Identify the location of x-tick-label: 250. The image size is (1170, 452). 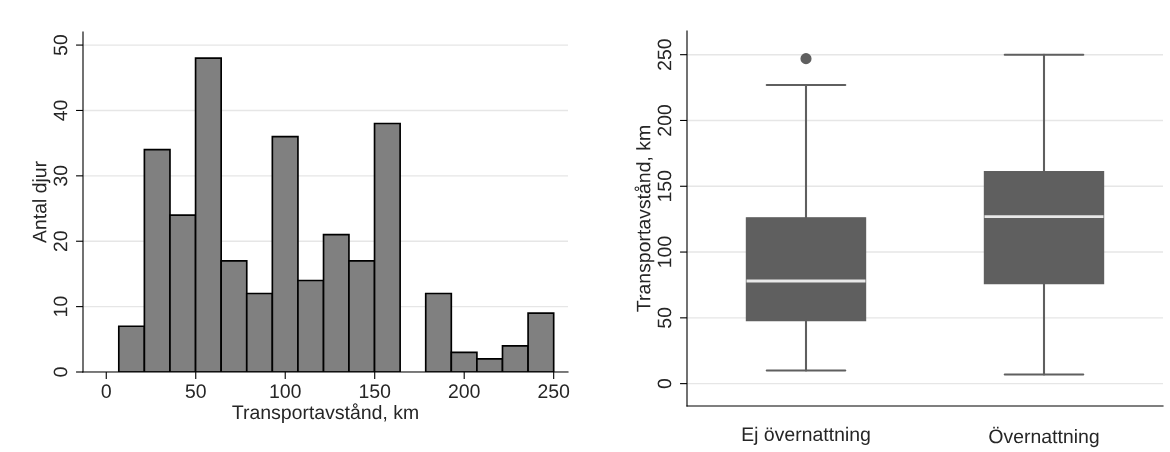
(554, 391).